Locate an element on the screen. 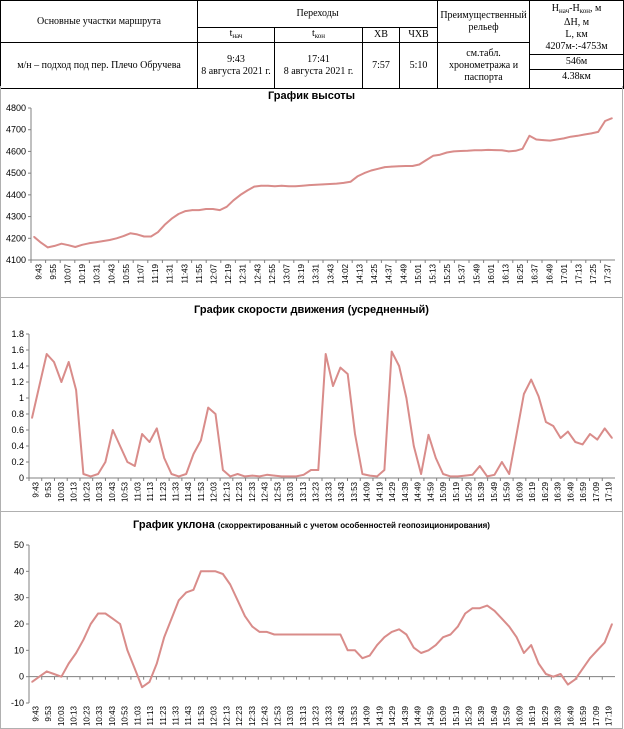 The height and width of the screenshot is (729, 624). dh-header: ΔН, м is located at coordinates (577, 22).